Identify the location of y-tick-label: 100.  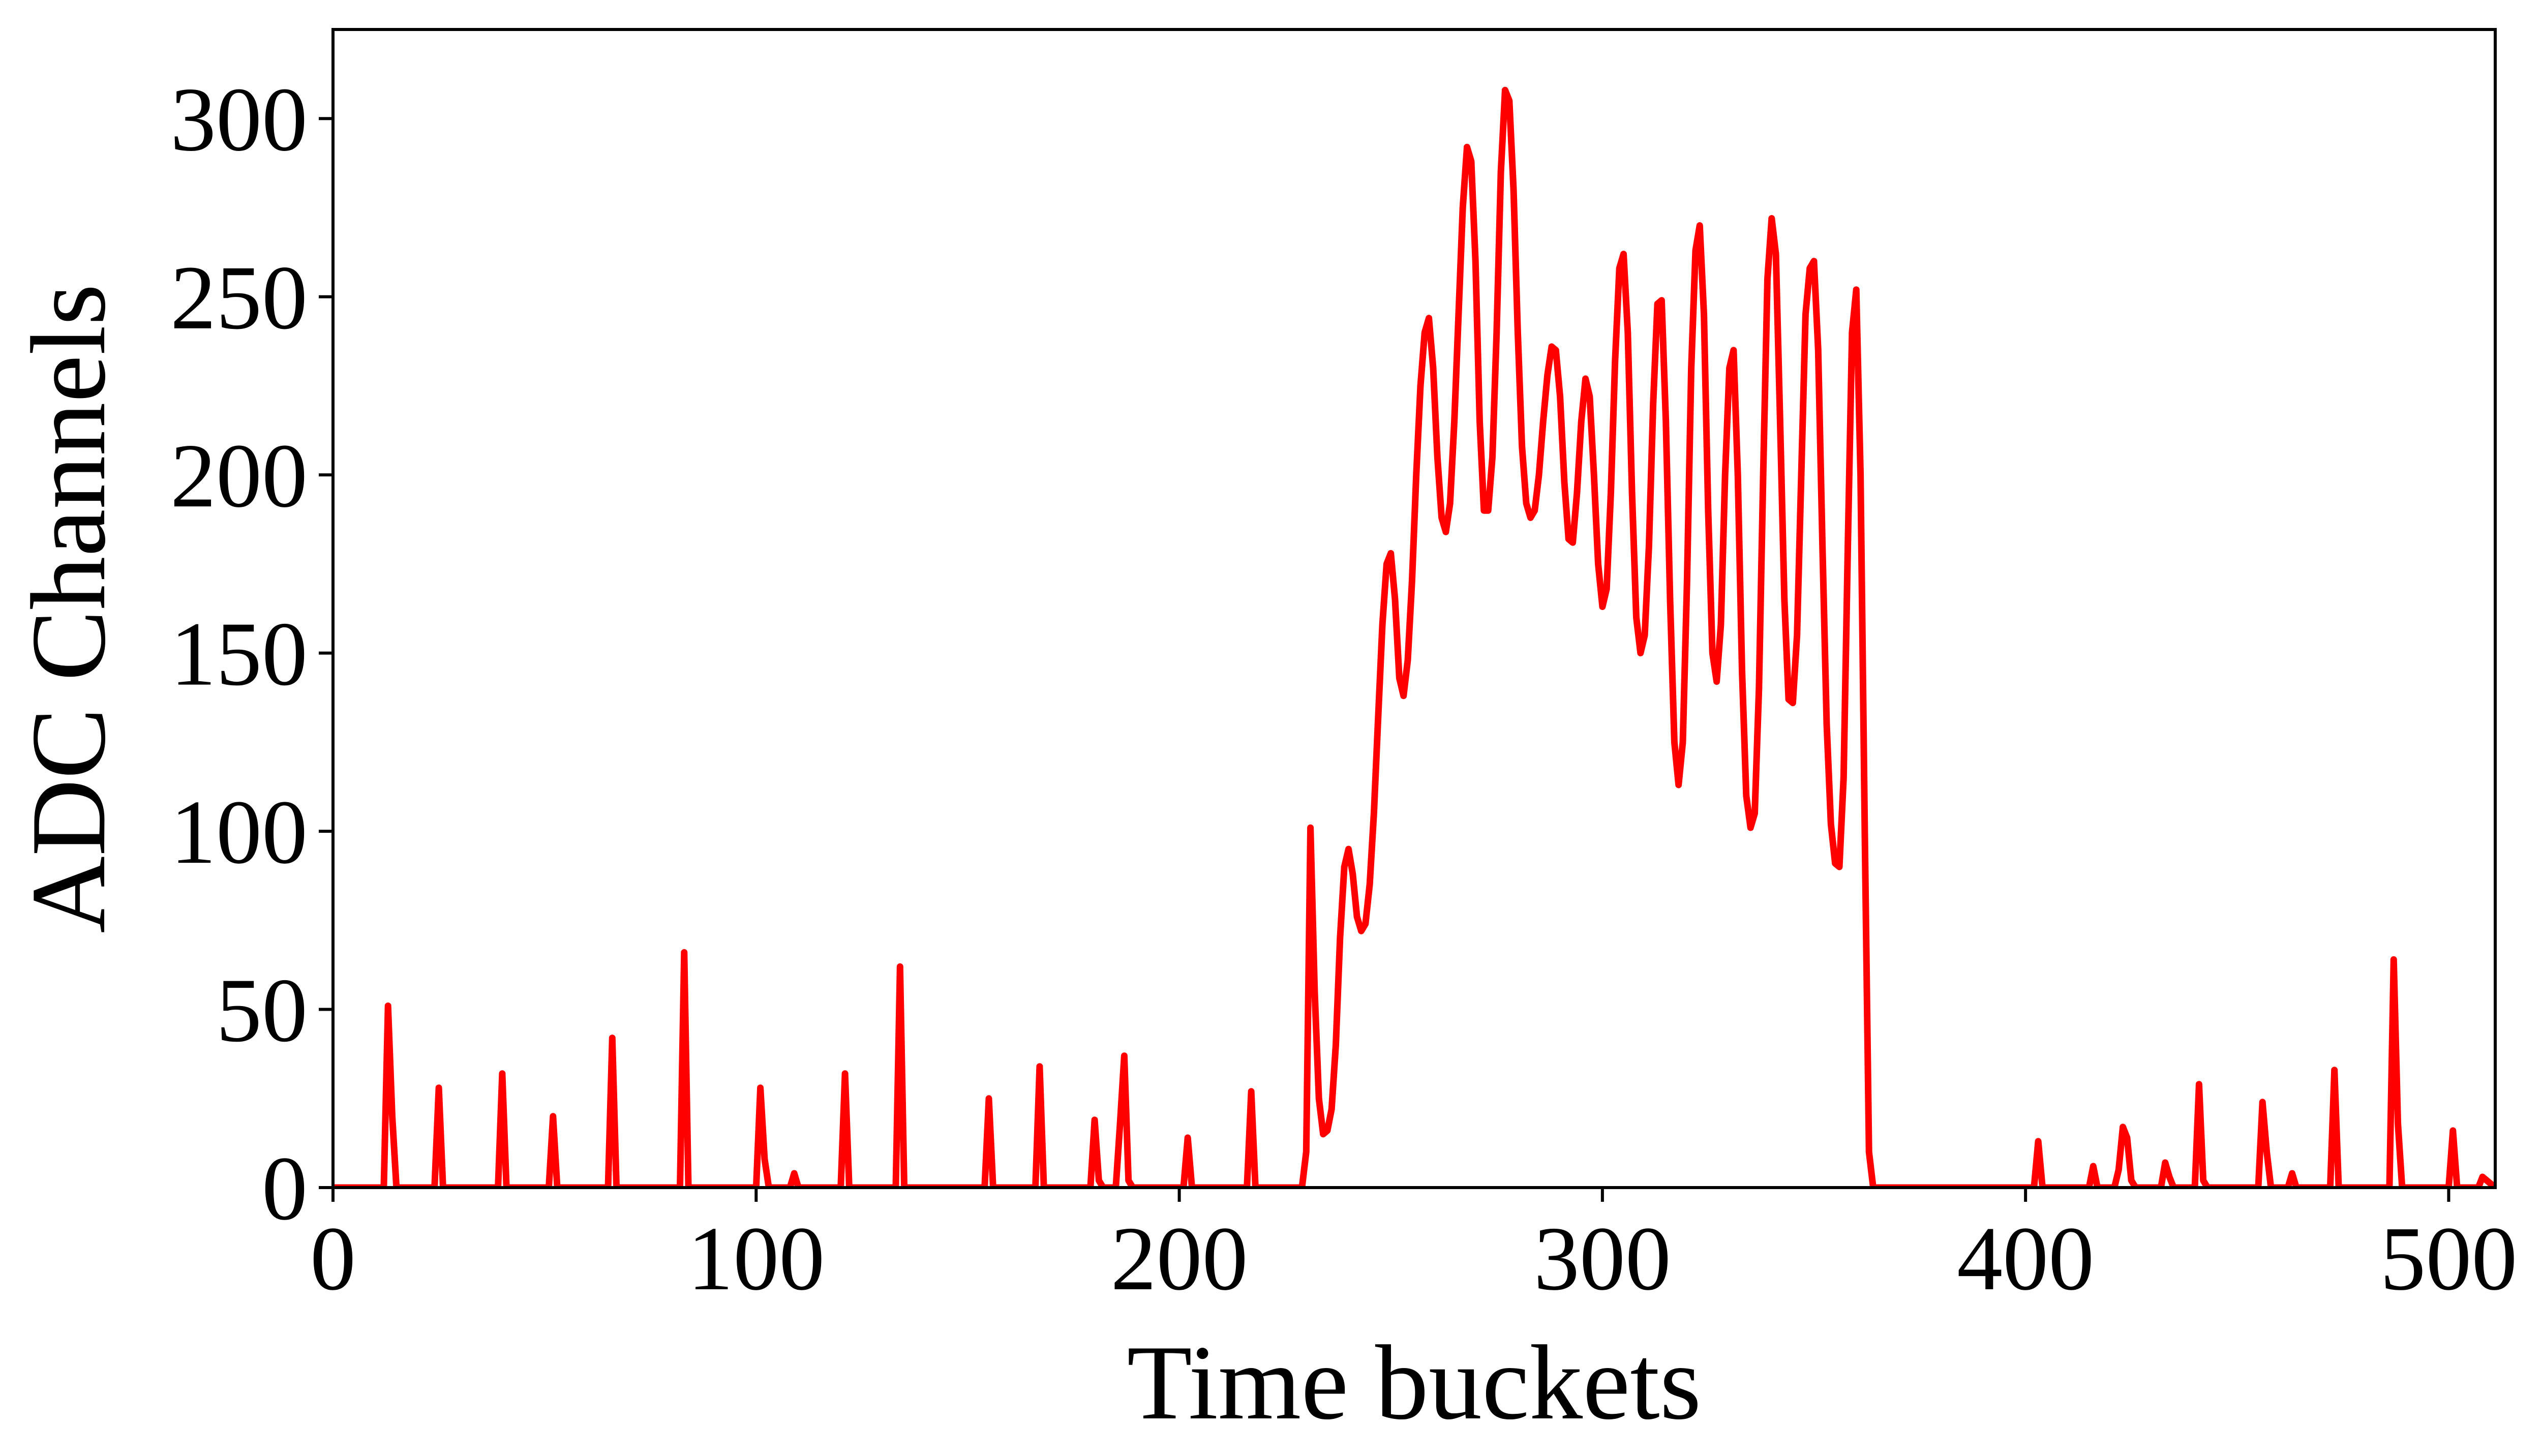
(239, 832).